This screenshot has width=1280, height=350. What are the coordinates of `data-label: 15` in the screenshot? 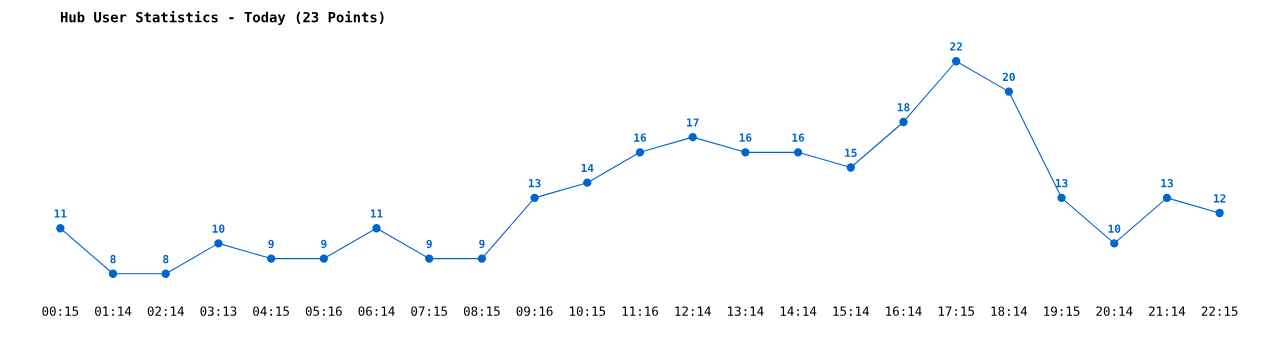 It's located at (851, 153).